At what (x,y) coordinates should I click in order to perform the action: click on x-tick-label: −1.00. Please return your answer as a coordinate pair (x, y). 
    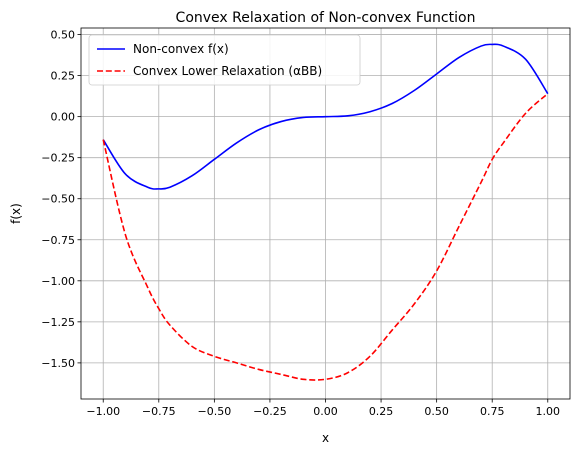
    Looking at the image, I should click on (103, 411).